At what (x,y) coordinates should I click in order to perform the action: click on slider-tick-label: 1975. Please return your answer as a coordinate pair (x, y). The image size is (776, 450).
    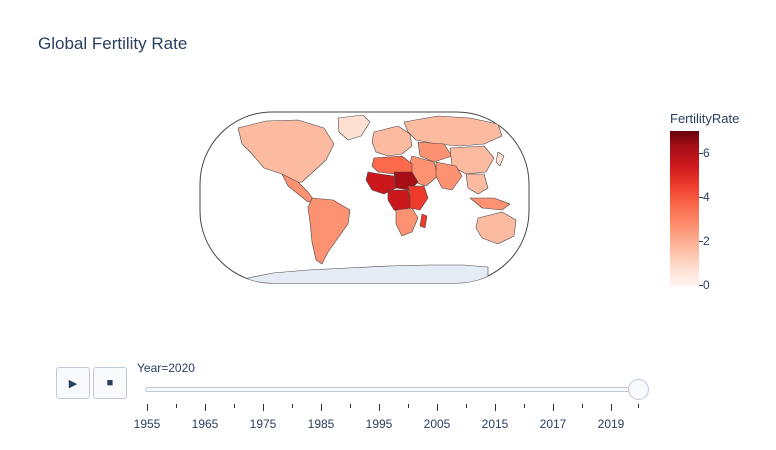
    Looking at the image, I should click on (263, 424).